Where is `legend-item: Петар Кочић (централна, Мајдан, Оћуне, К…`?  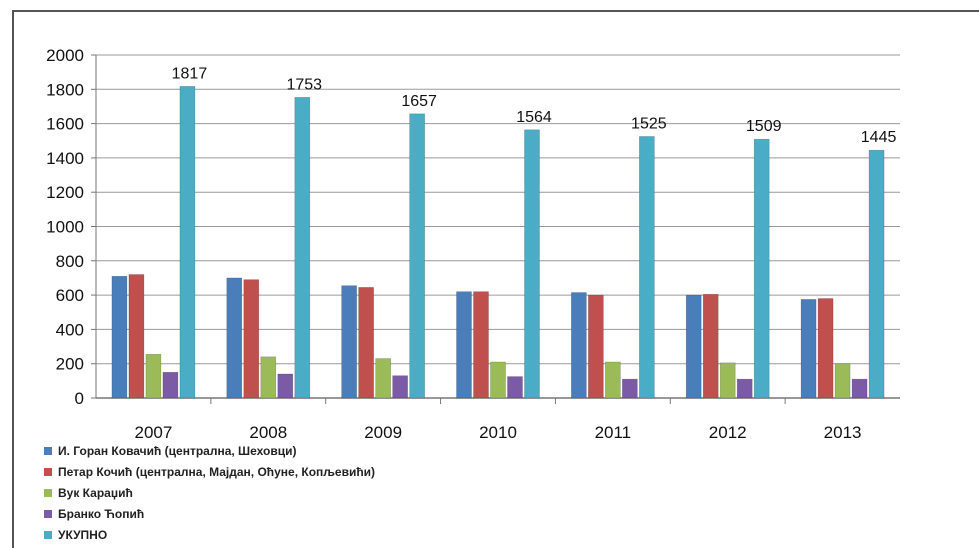 legend-item: Петар Кочић (централна, Мајдан, Оћуне, К… is located at coordinates (209, 471).